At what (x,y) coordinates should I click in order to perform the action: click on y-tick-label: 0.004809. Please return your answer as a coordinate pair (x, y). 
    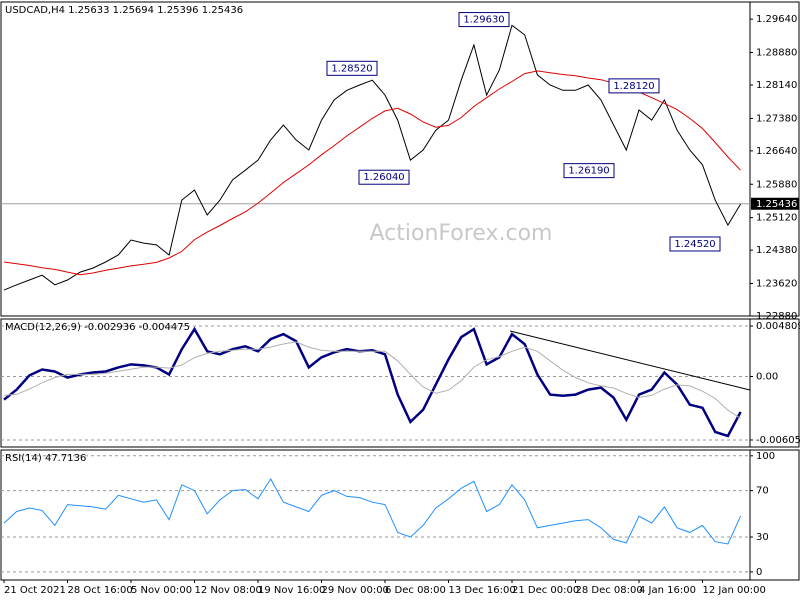
    Looking at the image, I should click on (778, 326).